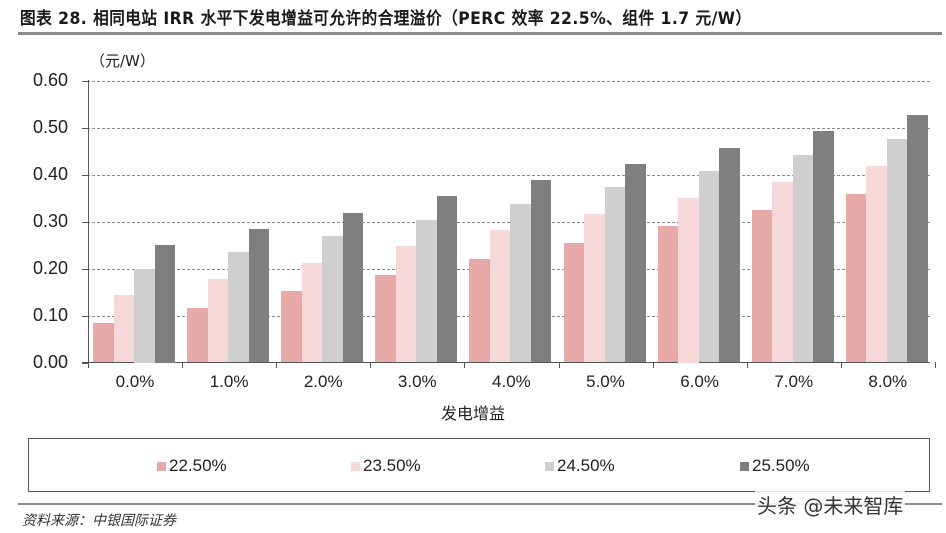 The height and width of the screenshot is (533, 946). I want to click on bar-24-50pct-0-0pct, so click(144, 315).